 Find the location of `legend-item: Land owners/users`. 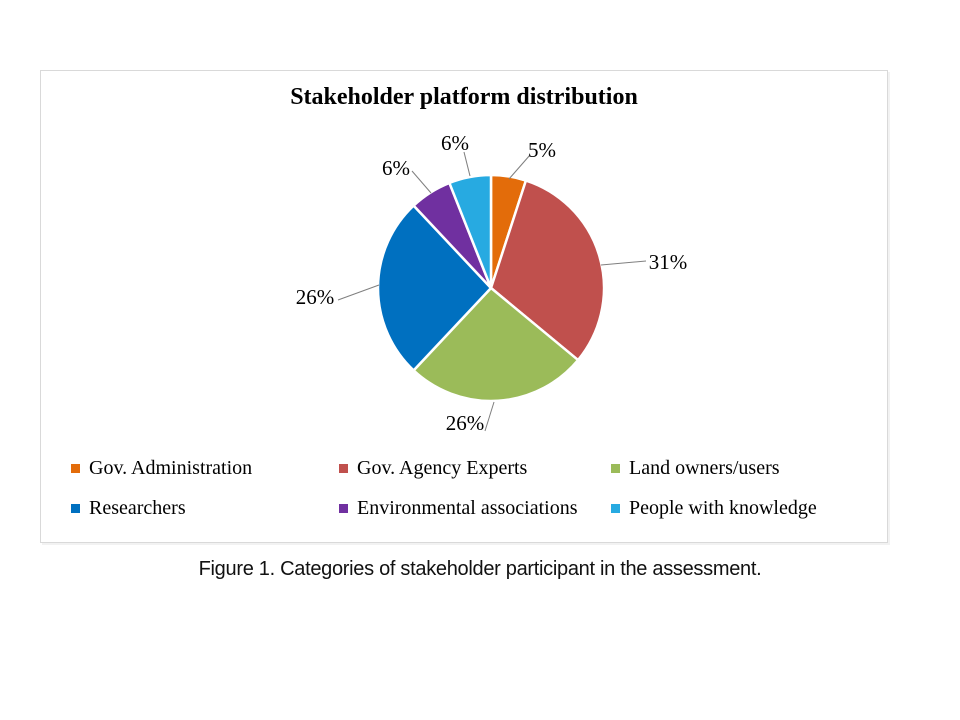

legend-item: Land owners/users is located at coordinates (714, 468).